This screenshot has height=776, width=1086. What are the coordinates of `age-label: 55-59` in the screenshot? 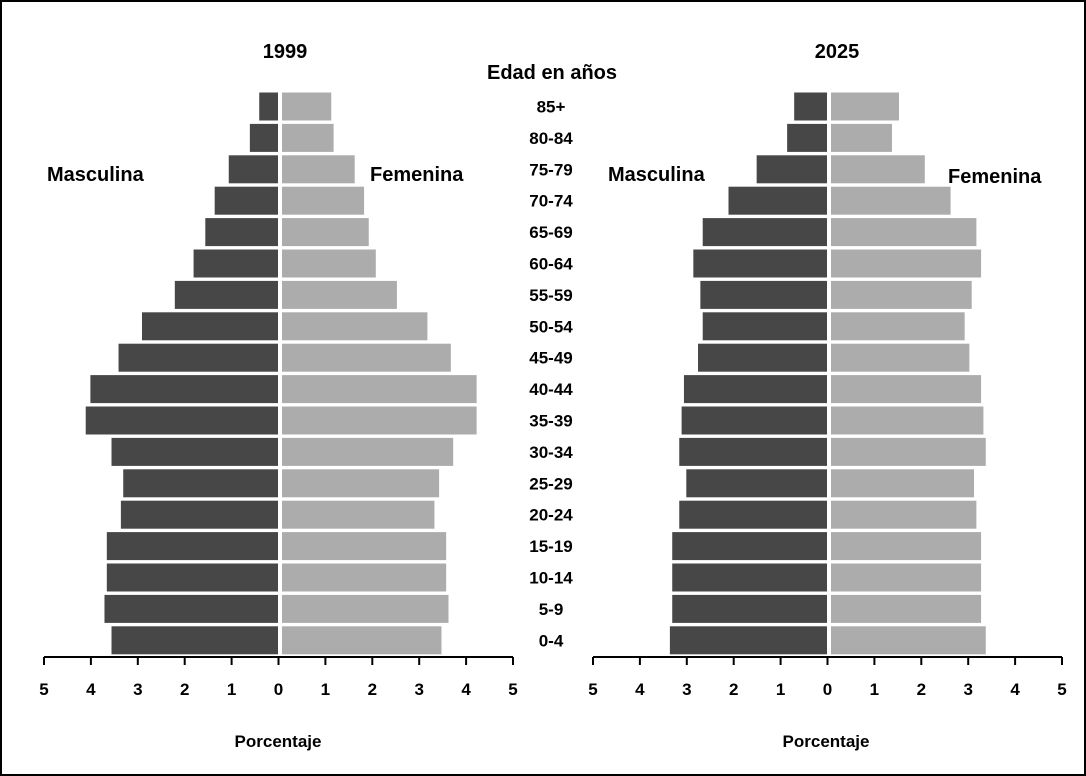 It's located at (550, 295).